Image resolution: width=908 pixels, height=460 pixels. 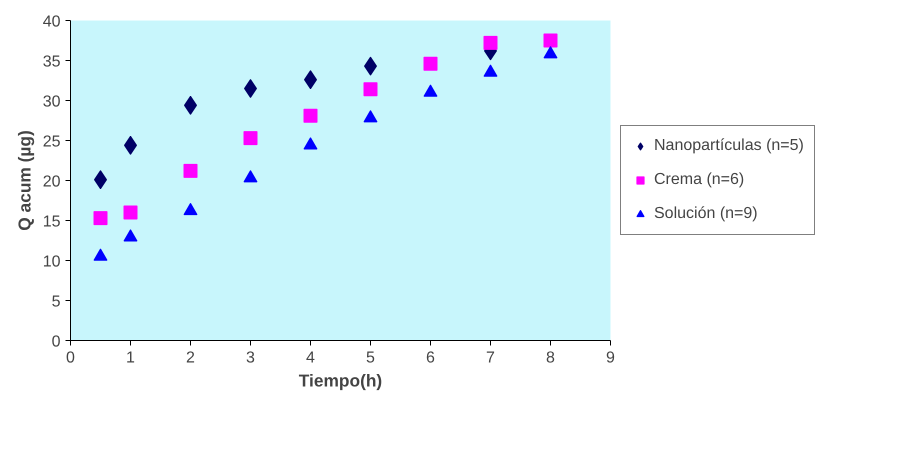 I want to click on x-tick-label: 6, so click(x=431, y=358).